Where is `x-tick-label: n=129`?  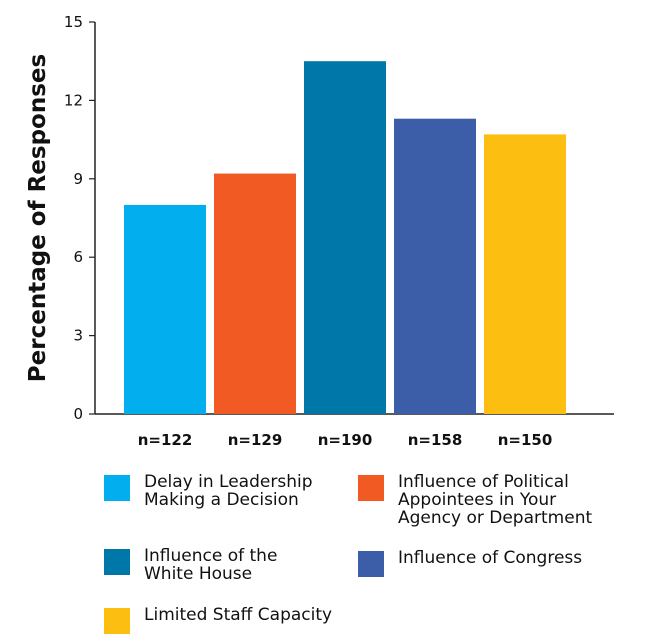 x-tick-label: n=129 is located at coordinates (255, 440).